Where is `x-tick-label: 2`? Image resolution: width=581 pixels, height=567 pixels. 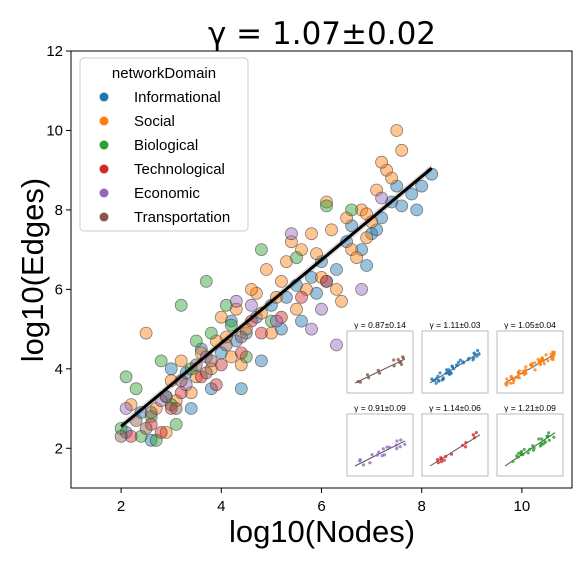
x-tick-label: 2 is located at coordinates (121, 506).